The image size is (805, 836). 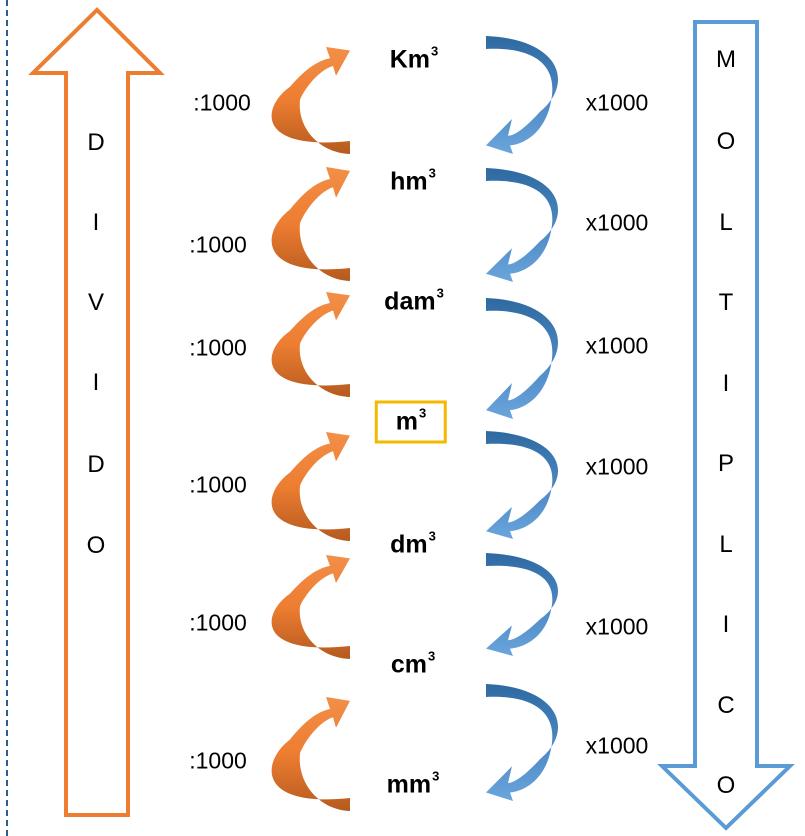 I want to click on unit-base: hm, so click(x=409, y=181).